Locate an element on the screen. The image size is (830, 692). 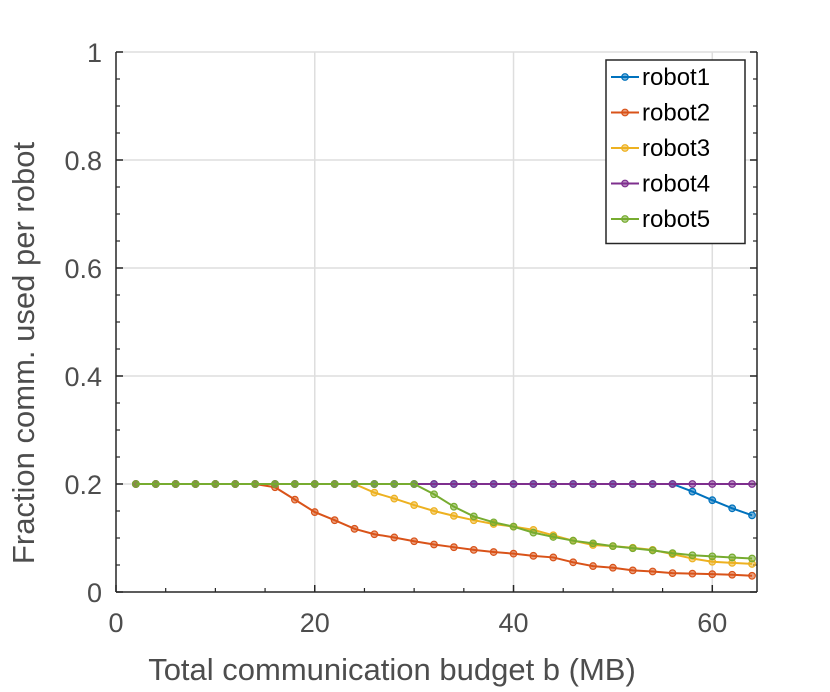
legend-item-robot2: robot2 is located at coordinates (660, 113).